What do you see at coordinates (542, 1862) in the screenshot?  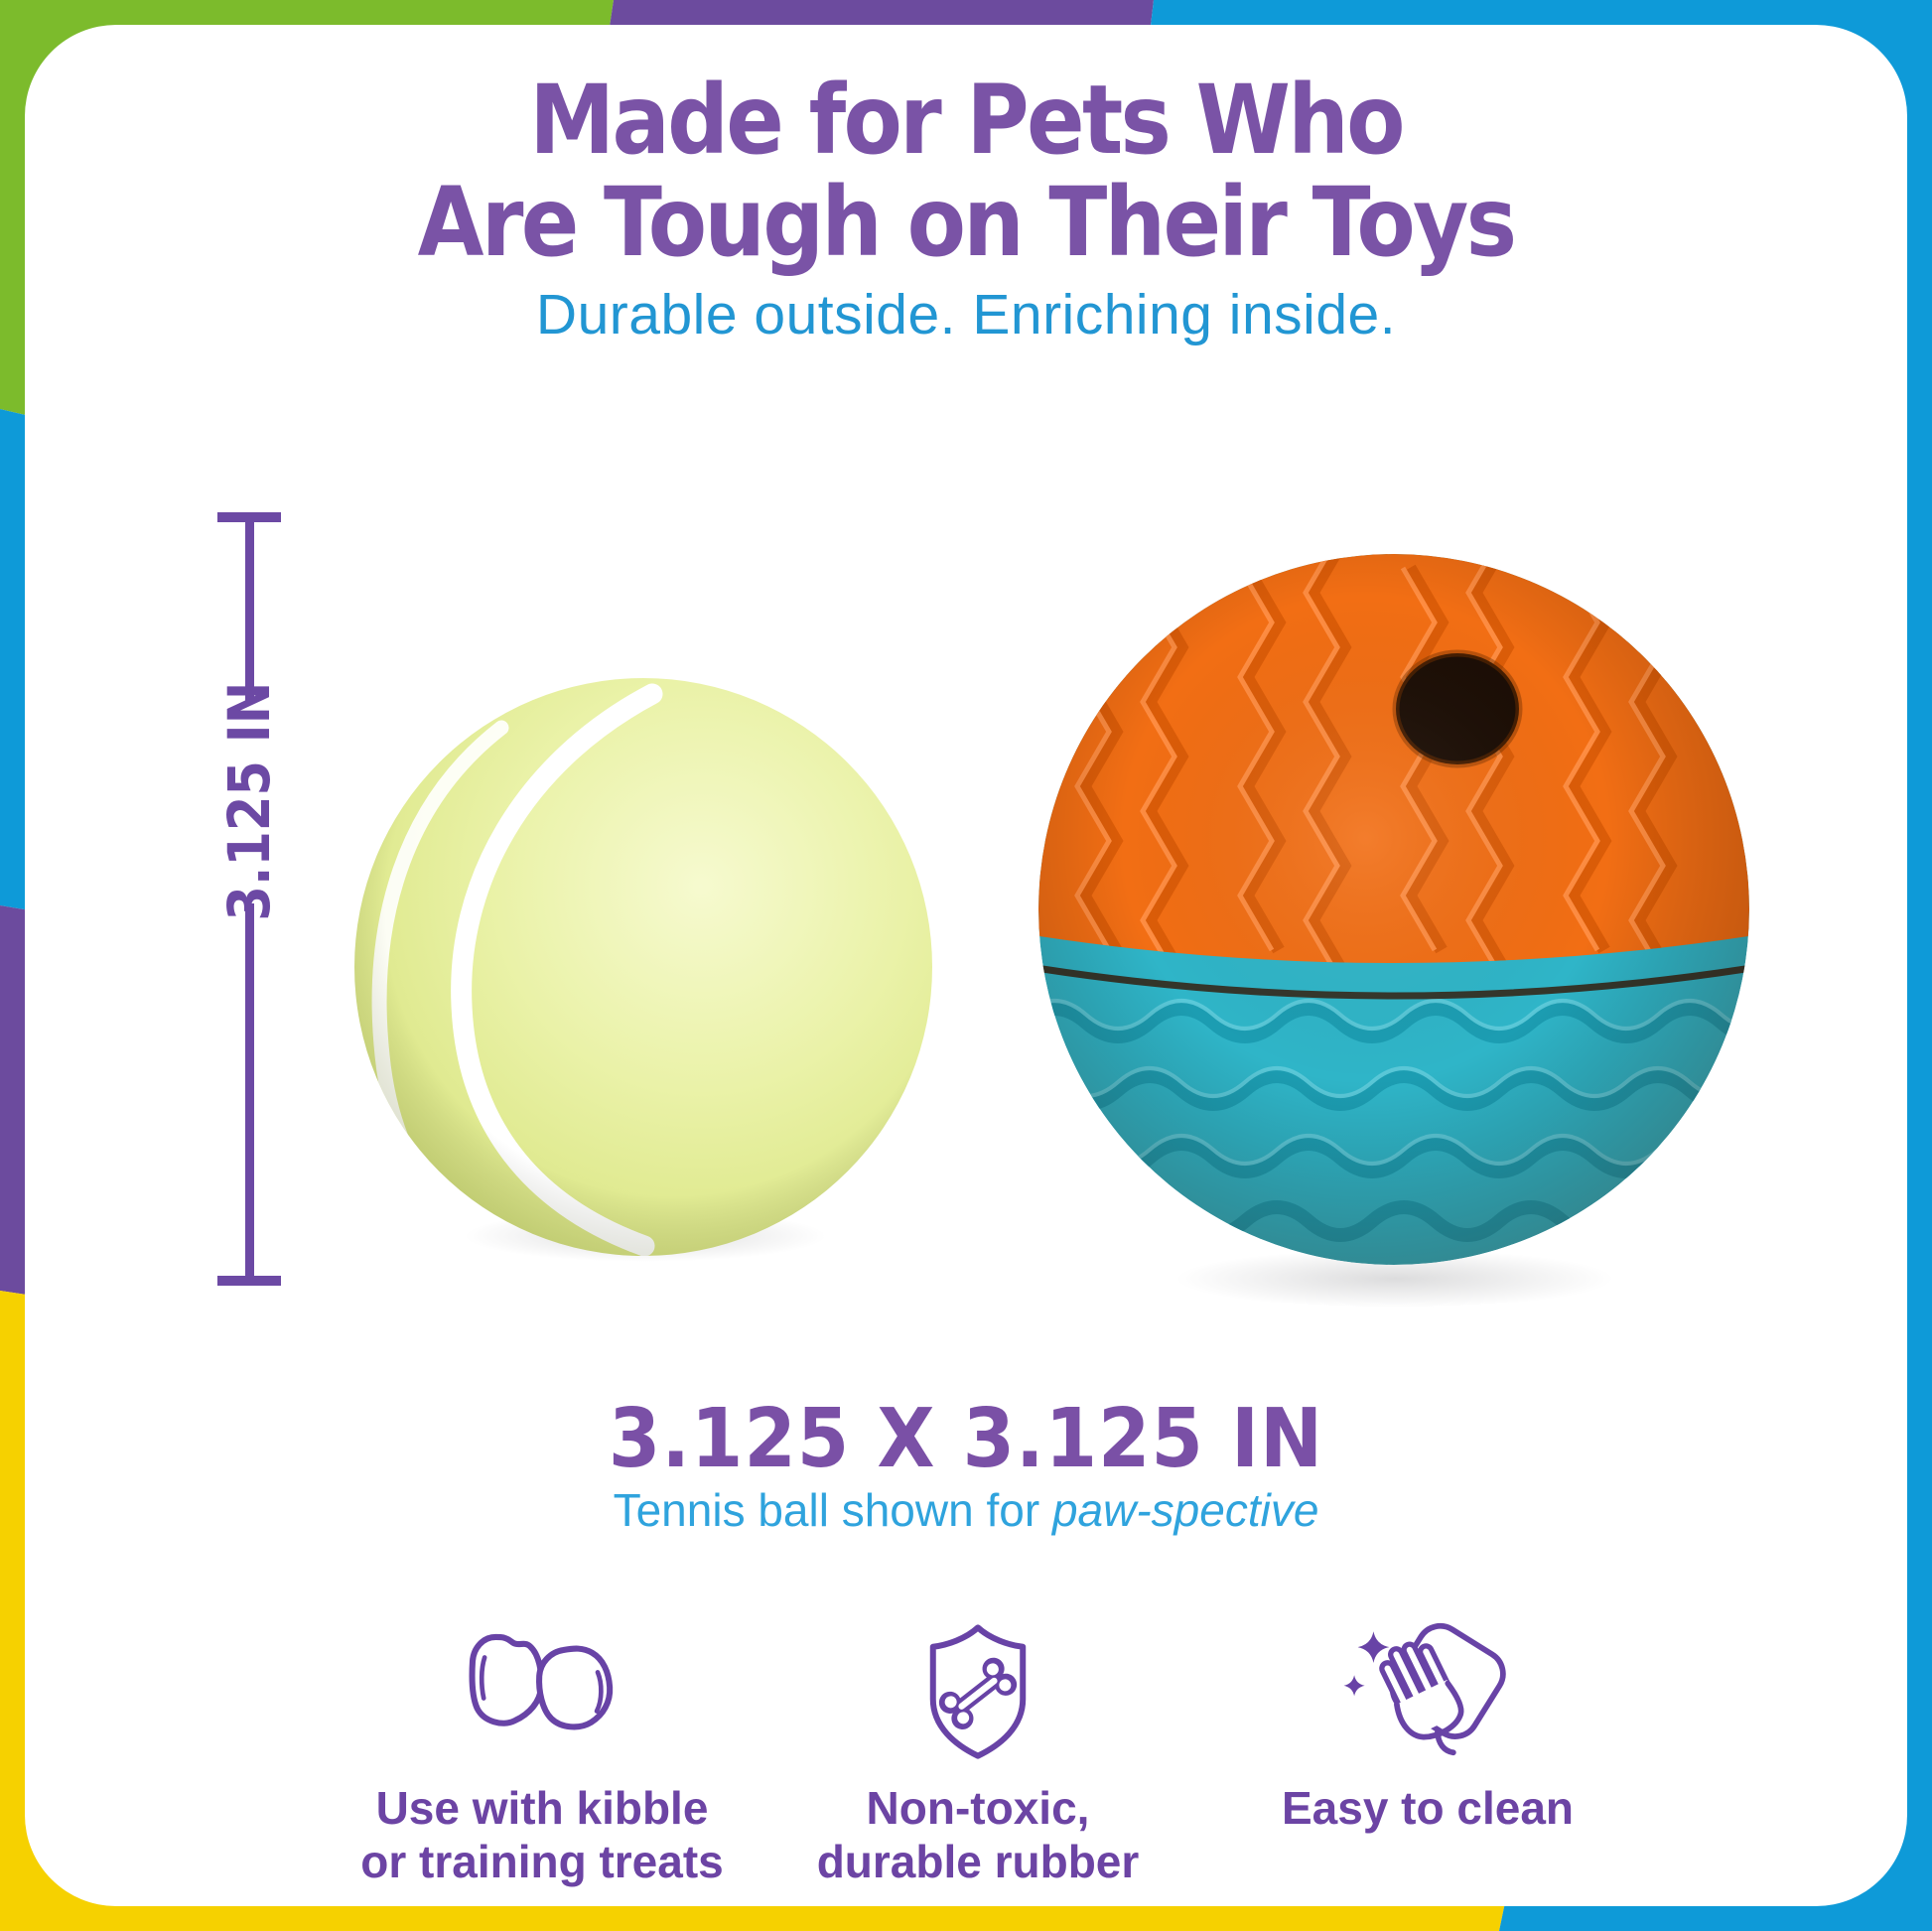 I see `feature-kibble-label-line2: or training treats` at bounding box center [542, 1862].